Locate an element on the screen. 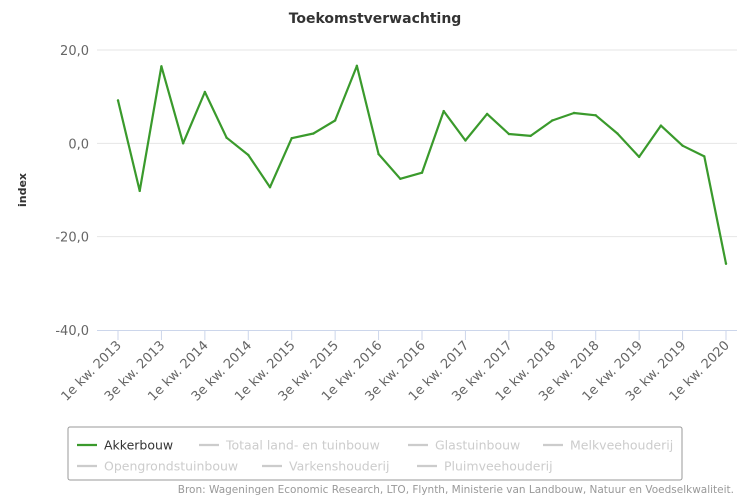  legend-label: Pluimveehouderij is located at coordinates (498, 466).